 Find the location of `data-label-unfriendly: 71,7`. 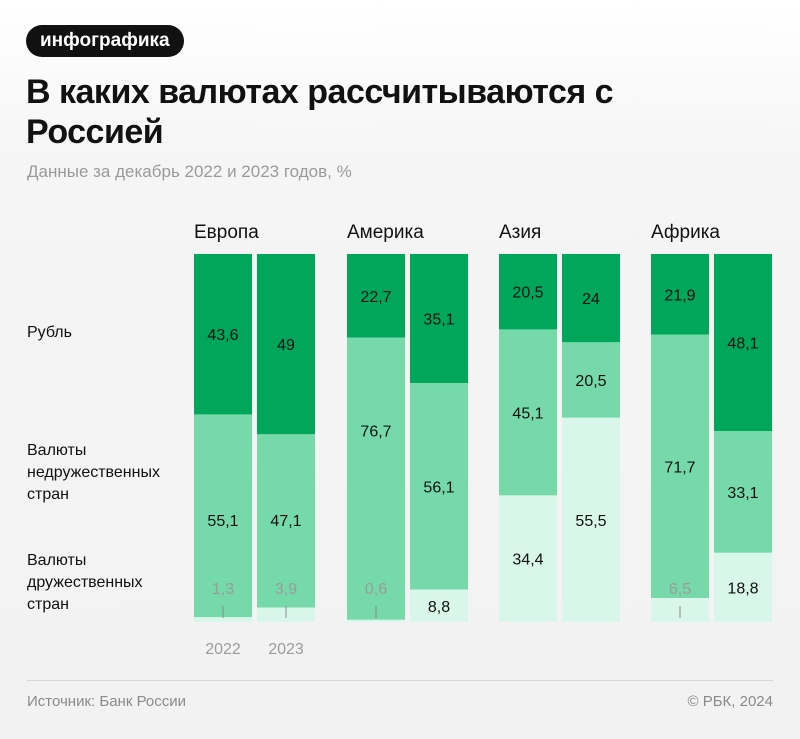

data-label-unfriendly: 71,7 is located at coordinates (679, 467).